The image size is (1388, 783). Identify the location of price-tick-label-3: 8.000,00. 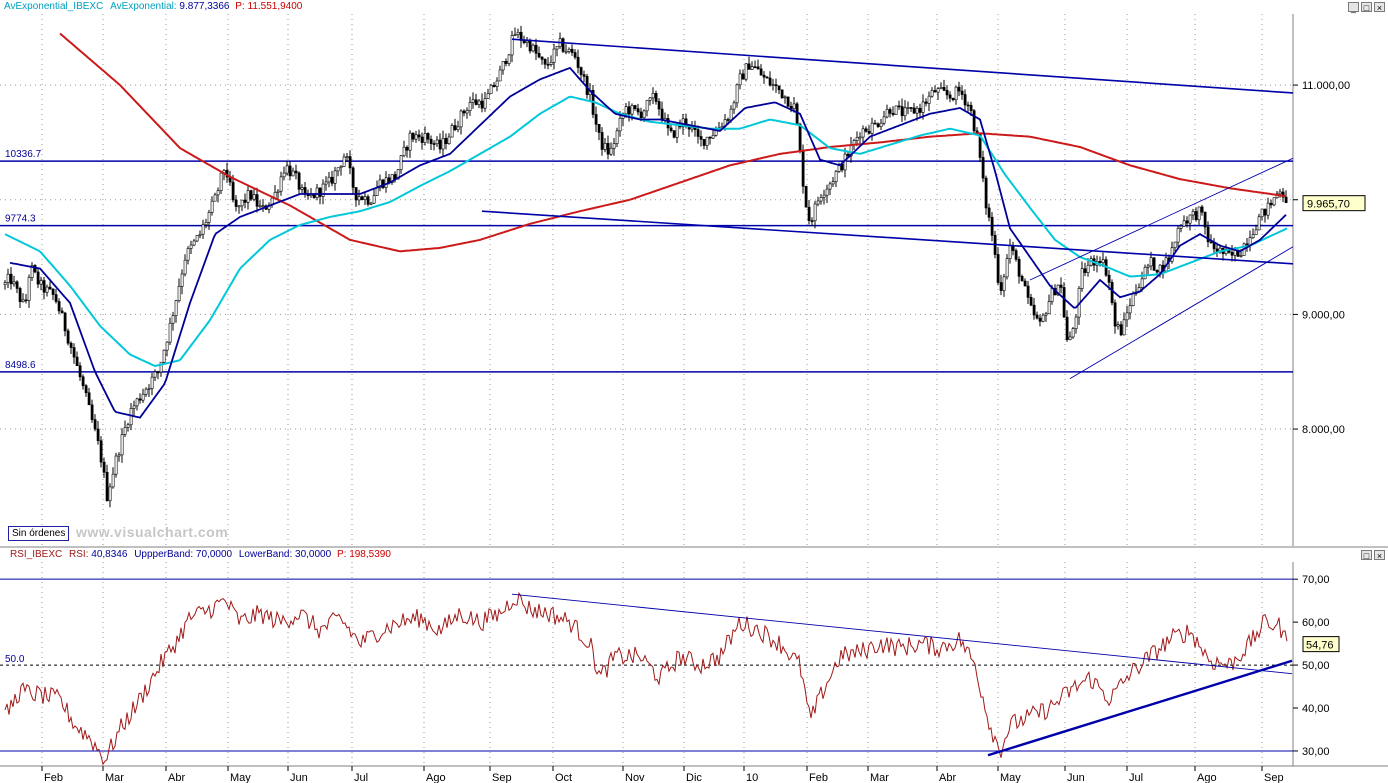
(1323, 430).